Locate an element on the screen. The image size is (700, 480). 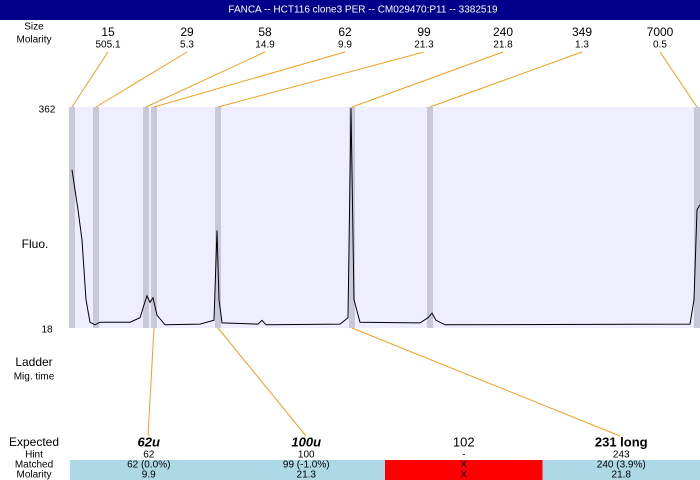
title-bar is located at coordinates (350, 10).